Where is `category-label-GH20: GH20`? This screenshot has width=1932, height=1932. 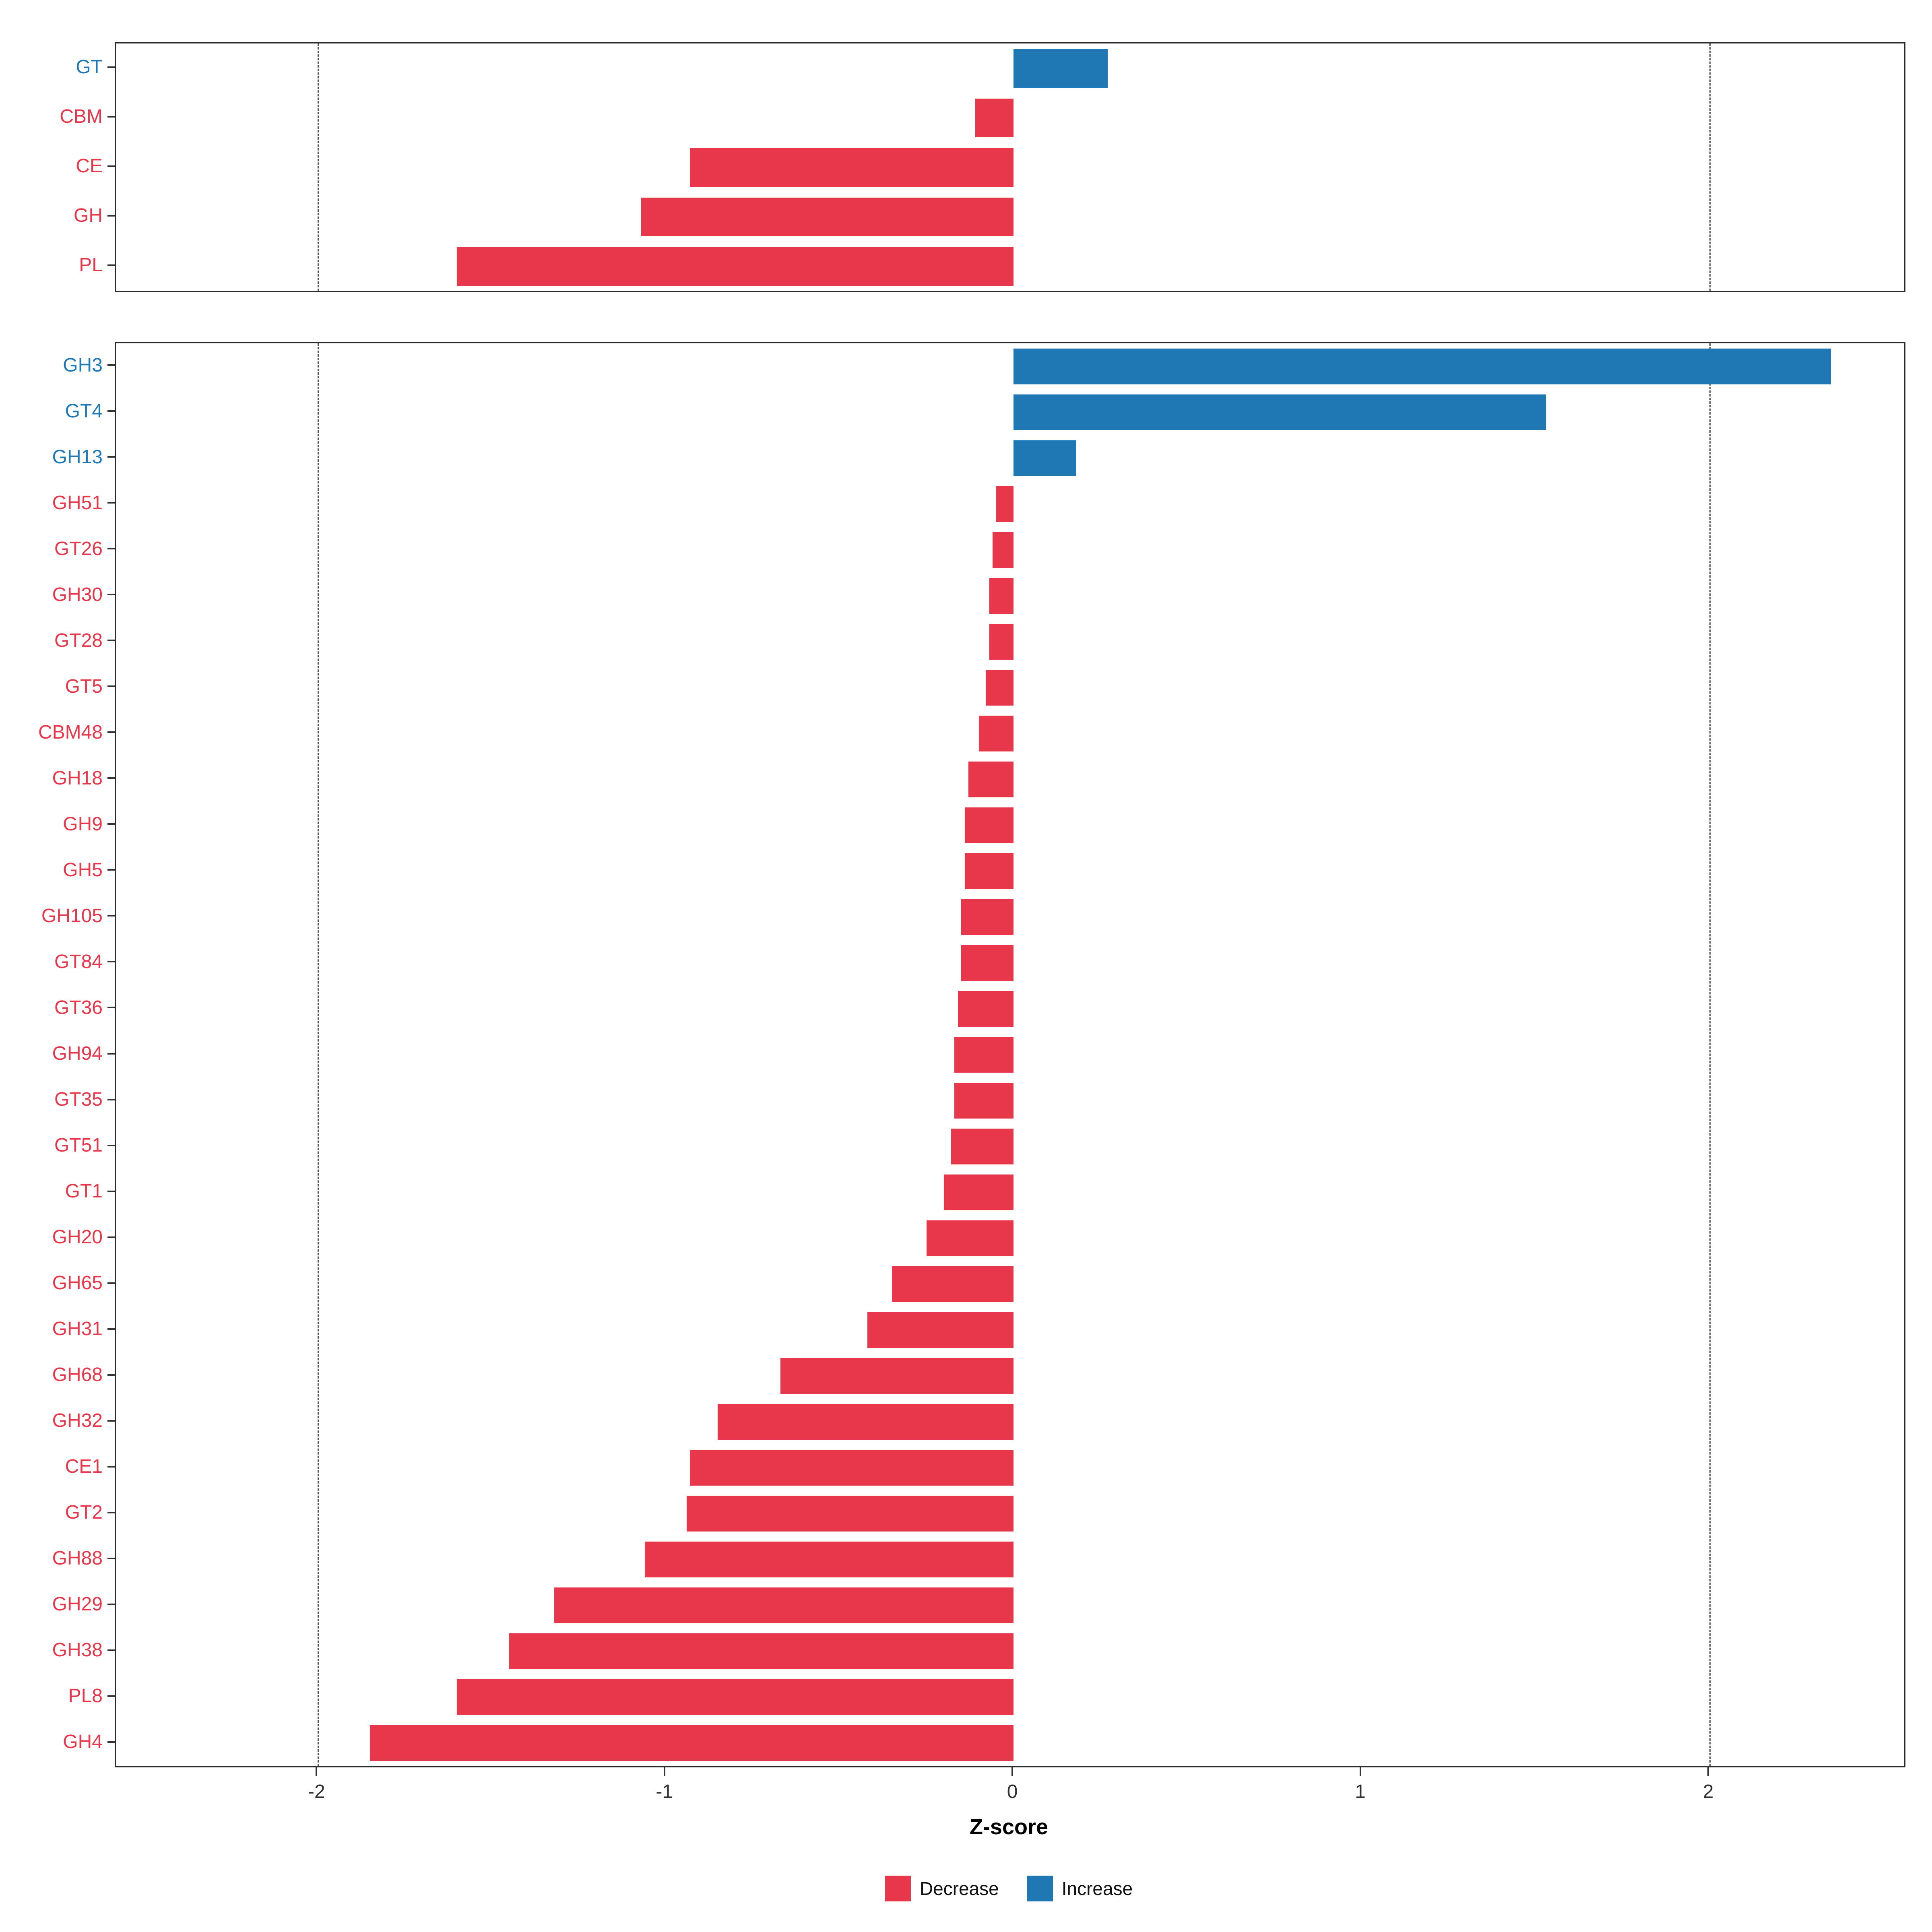
category-label-GH20: GH20 is located at coordinates (77, 1237).